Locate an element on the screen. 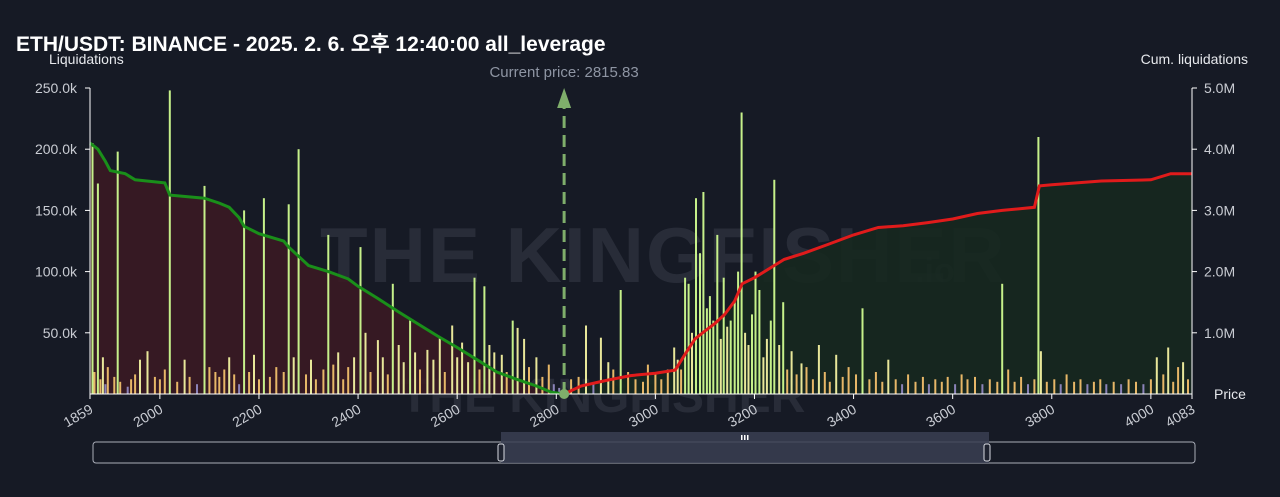 The height and width of the screenshot is (497, 1280). range-navigator is located at coordinates (644, 448).